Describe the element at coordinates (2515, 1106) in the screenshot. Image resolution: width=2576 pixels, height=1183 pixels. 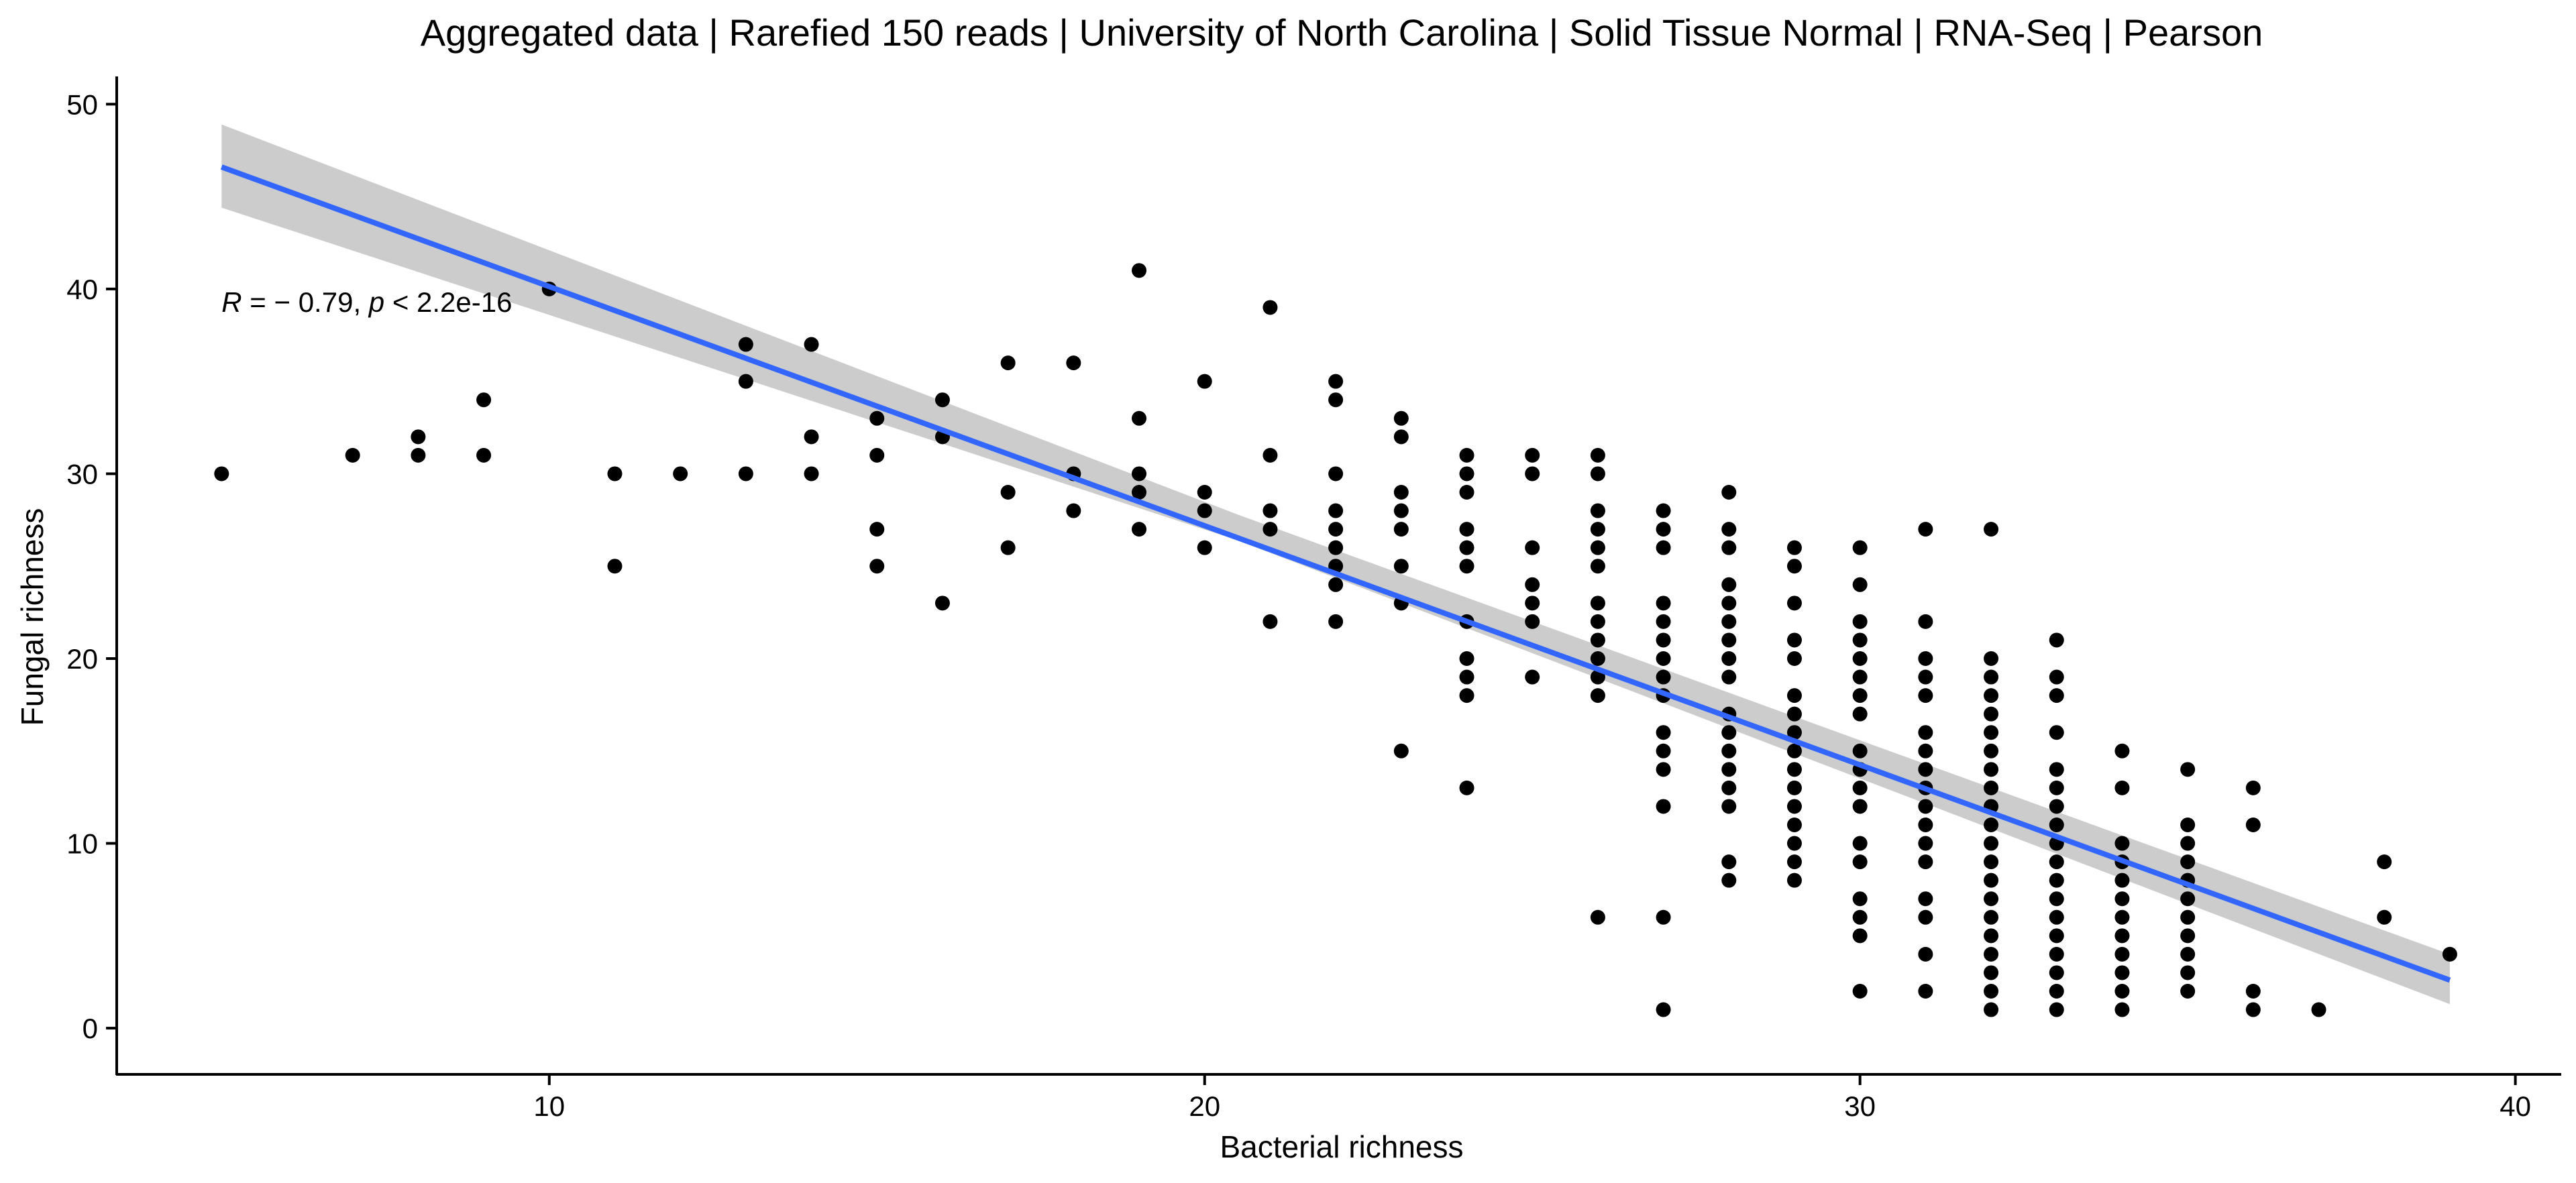
I see `x-tick-label: 40` at that location.